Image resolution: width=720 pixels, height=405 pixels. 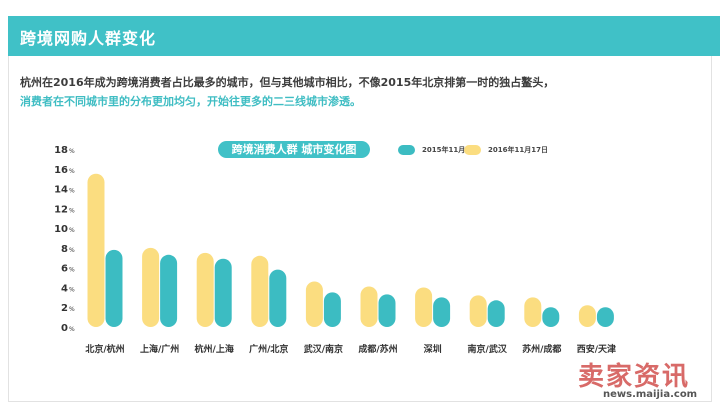 What do you see at coordinates (294, 149) in the screenshot?
I see `chart-title: 跨境消费人群 城市变化图` at bounding box center [294, 149].